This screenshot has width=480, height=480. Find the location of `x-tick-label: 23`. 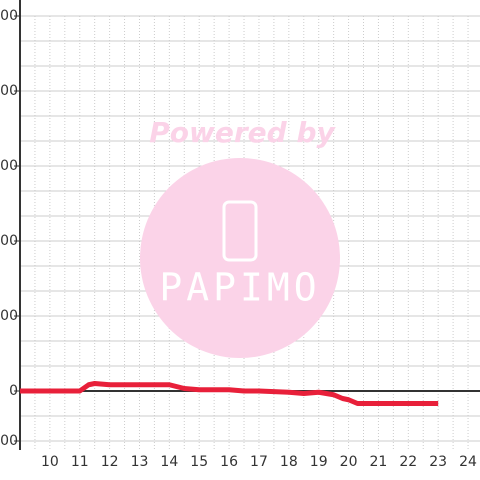

x-tick-label: 23 is located at coordinates (438, 462).